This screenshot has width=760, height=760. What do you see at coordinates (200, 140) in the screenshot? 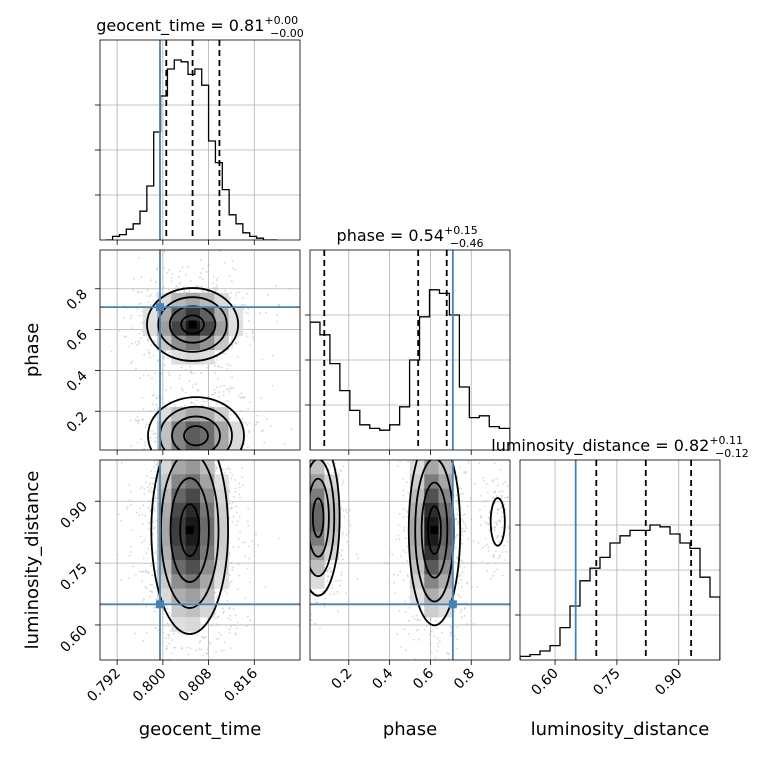
I see `panel-frame` at bounding box center [200, 140].